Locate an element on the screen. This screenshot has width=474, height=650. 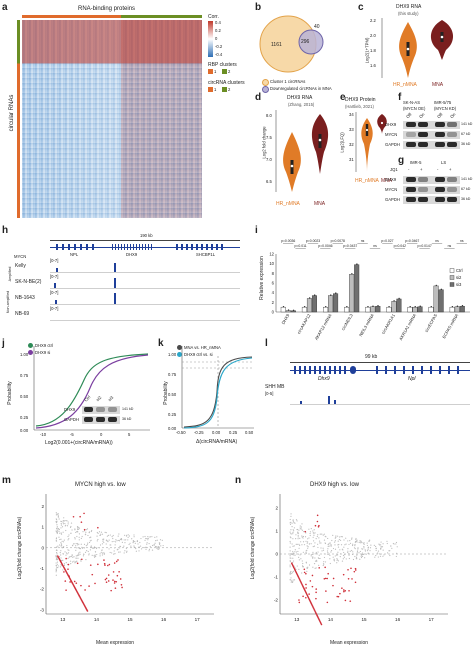
bar-i-pvalue: p=0.0023 is located at coordinates (313, 241).